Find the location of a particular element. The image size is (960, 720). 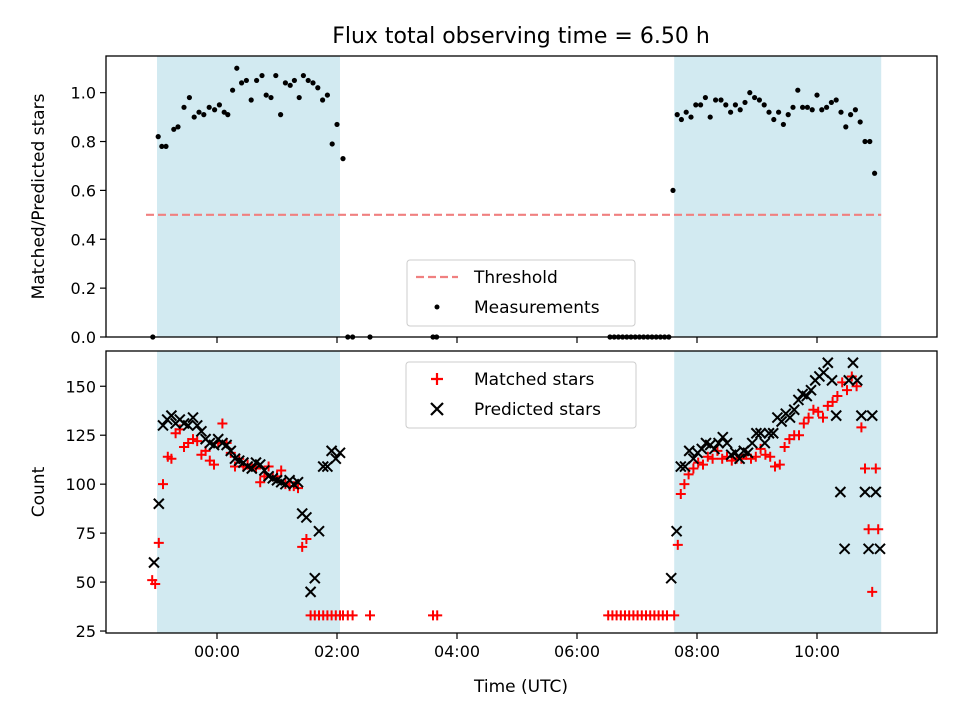

y-tick-label: 125 is located at coordinates (80, 435).